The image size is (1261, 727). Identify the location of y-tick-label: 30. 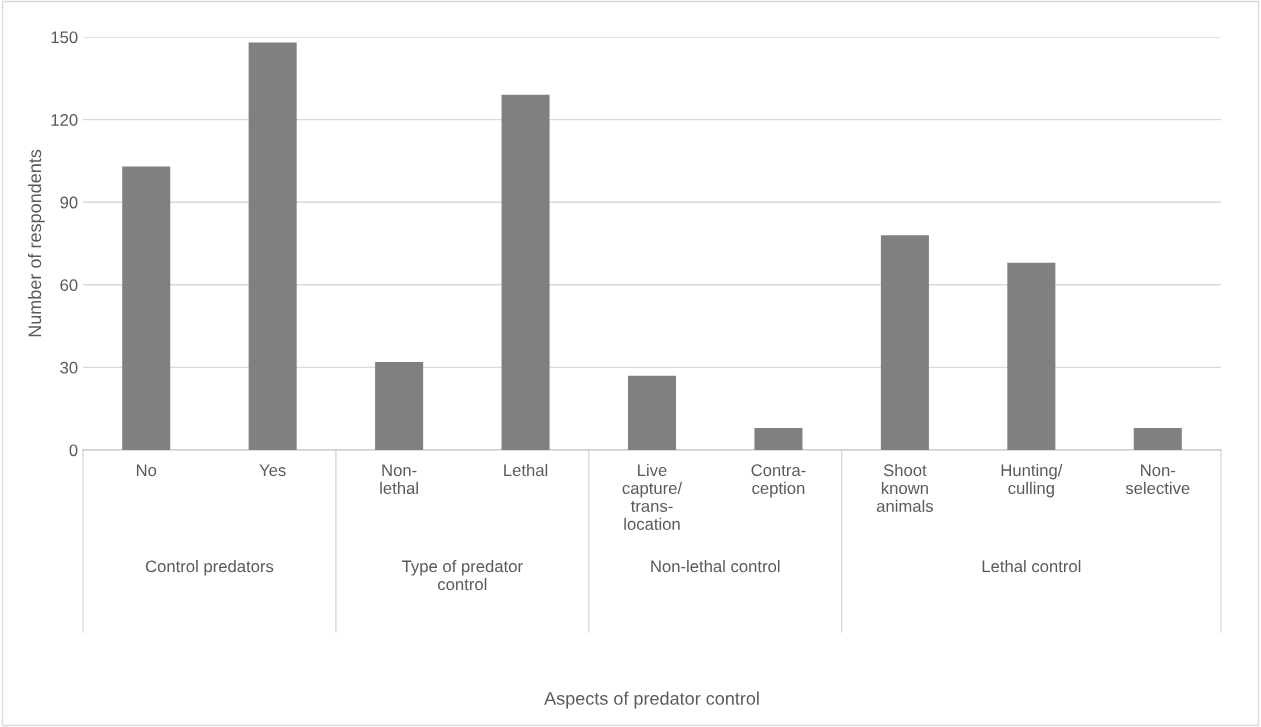
(69, 367).